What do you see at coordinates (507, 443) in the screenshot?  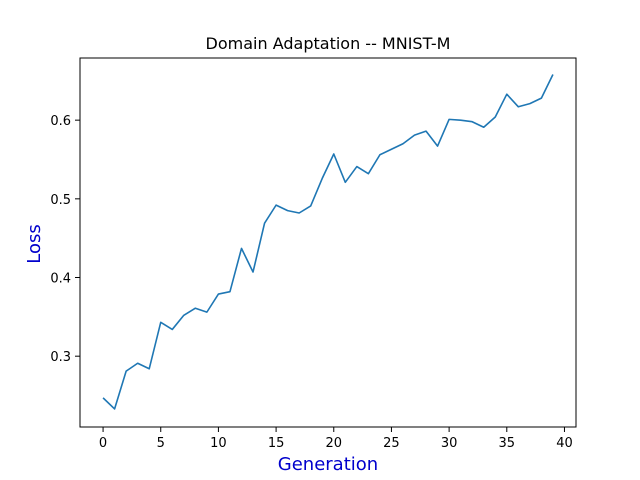 I see `x-tick-label: 35` at bounding box center [507, 443].